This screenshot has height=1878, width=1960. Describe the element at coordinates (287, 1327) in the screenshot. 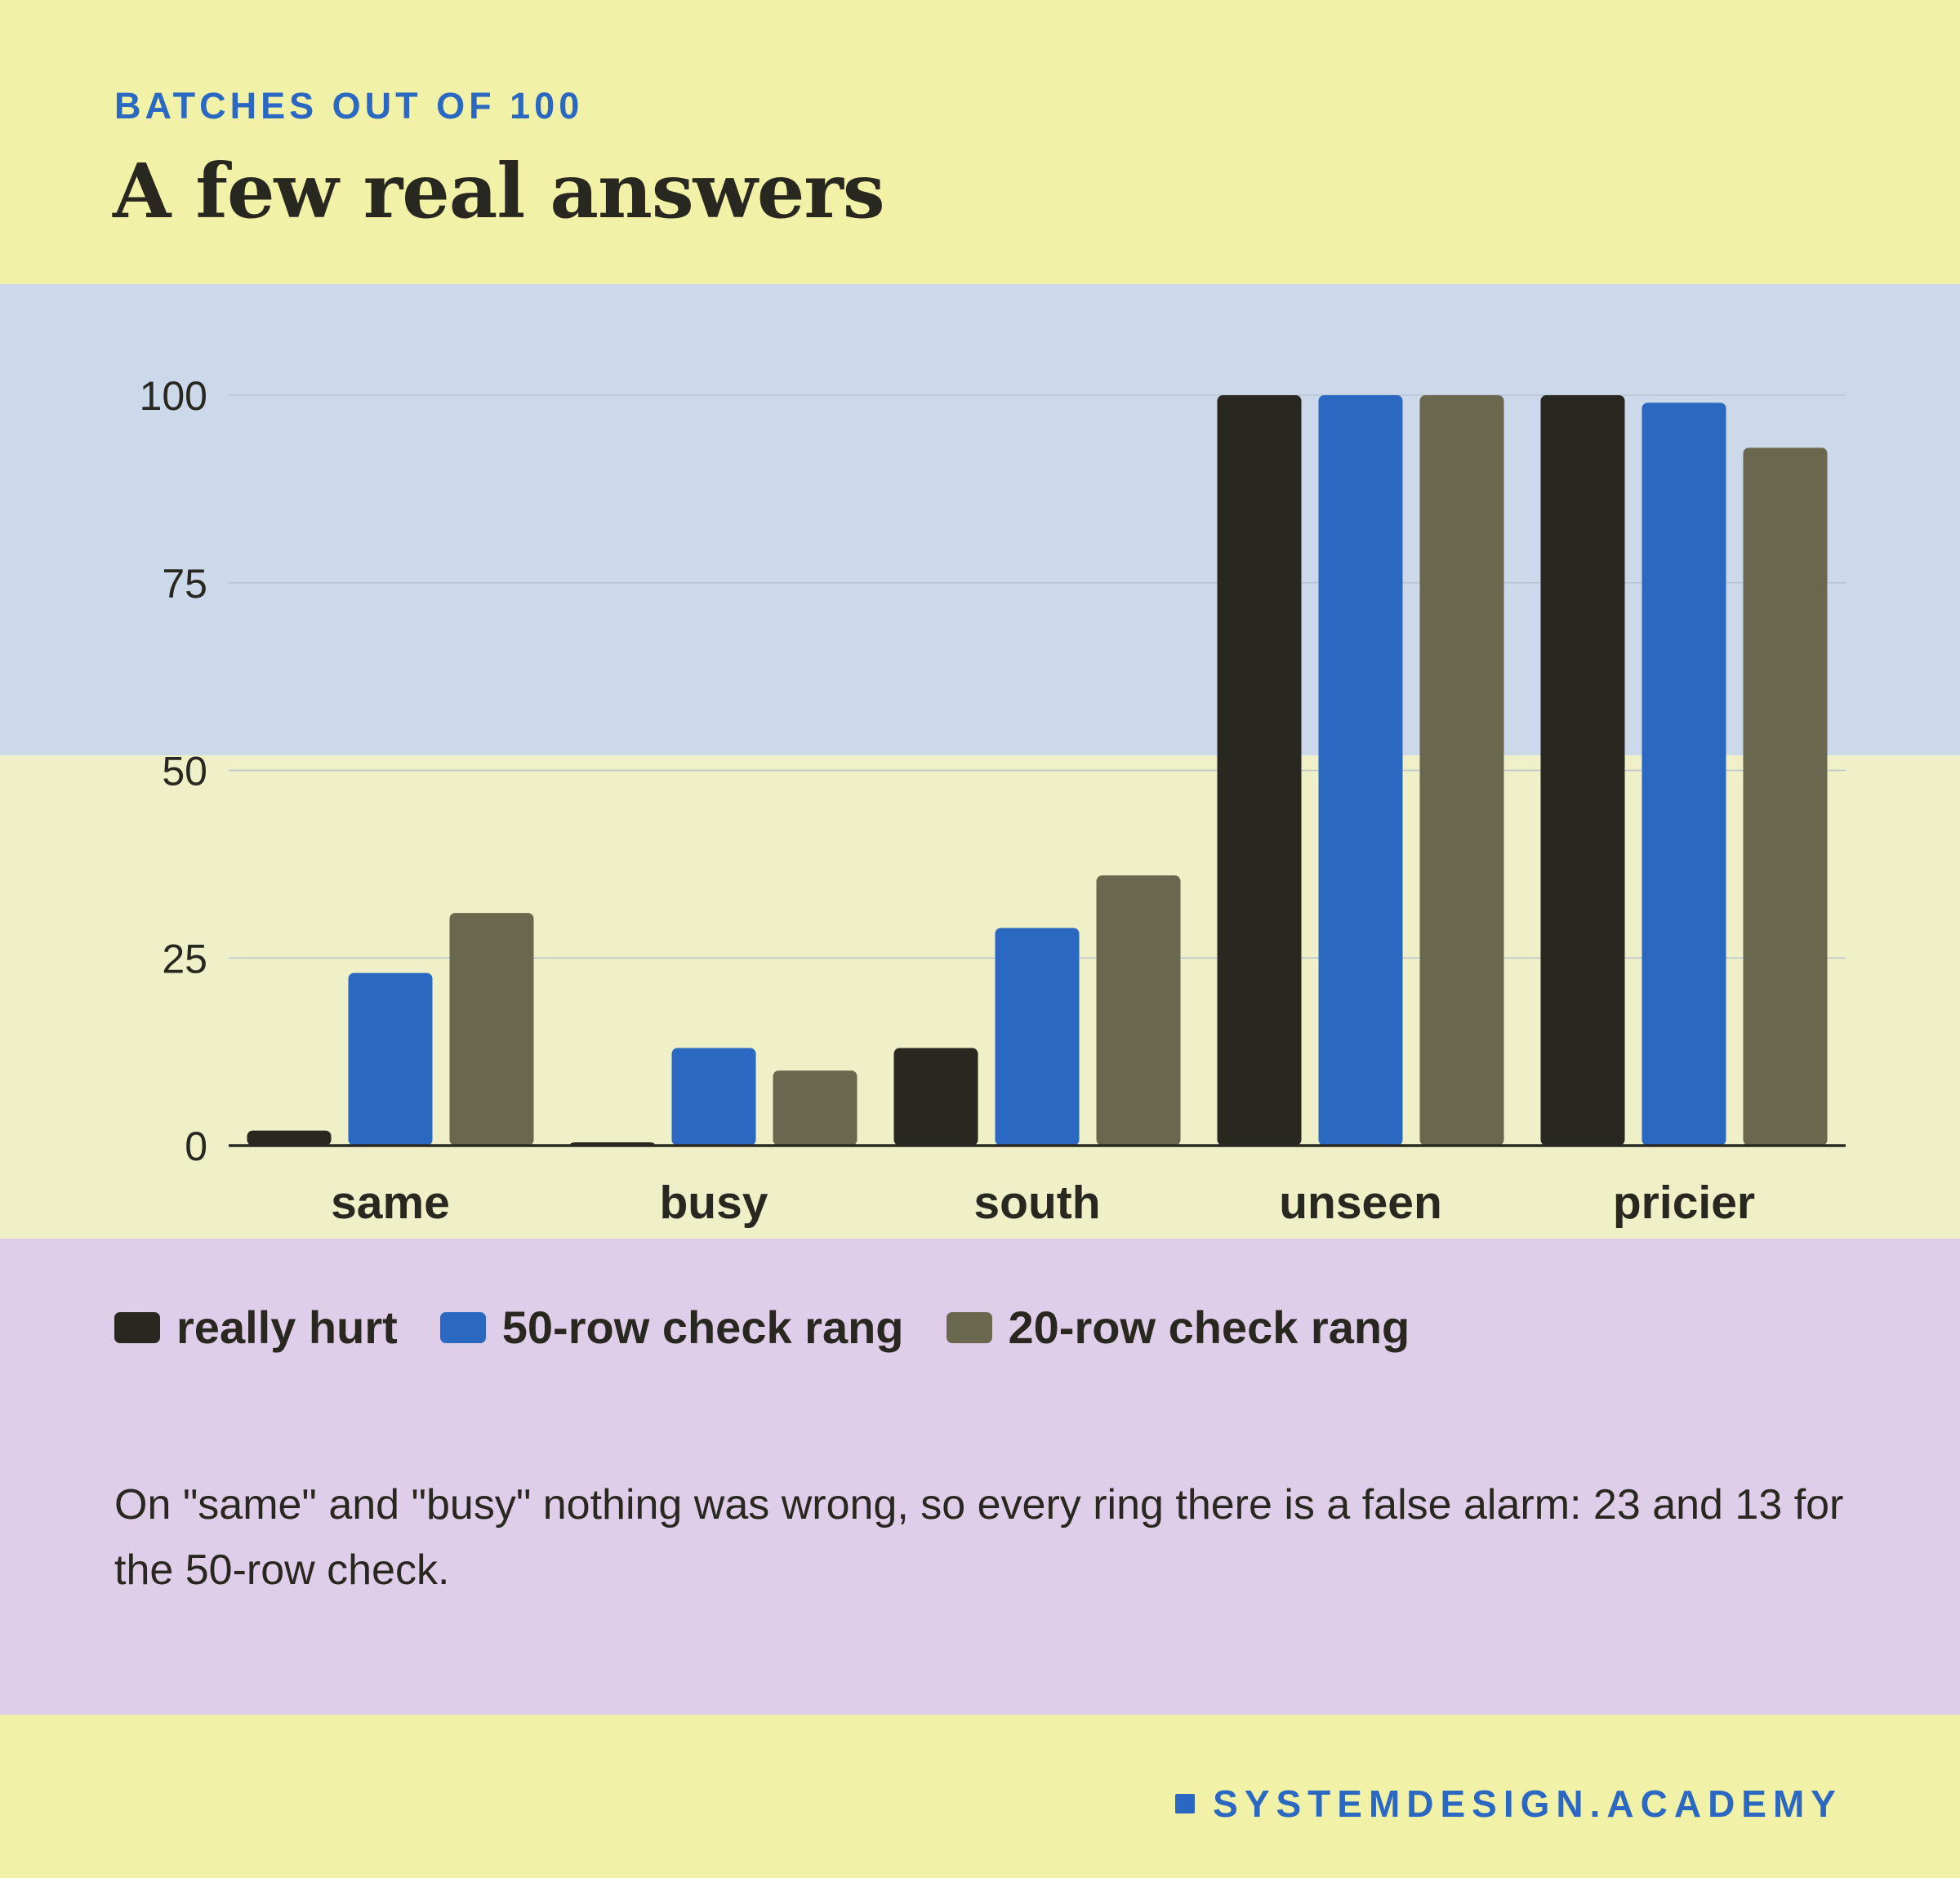

I see `legend-label: really hurt` at that location.